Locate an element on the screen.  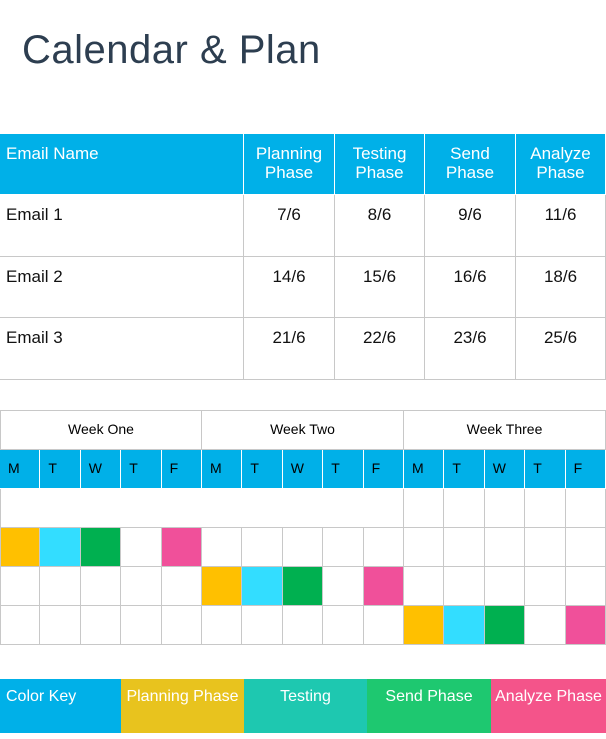
color-key-item: Testing is located at coordinates (305, 706).